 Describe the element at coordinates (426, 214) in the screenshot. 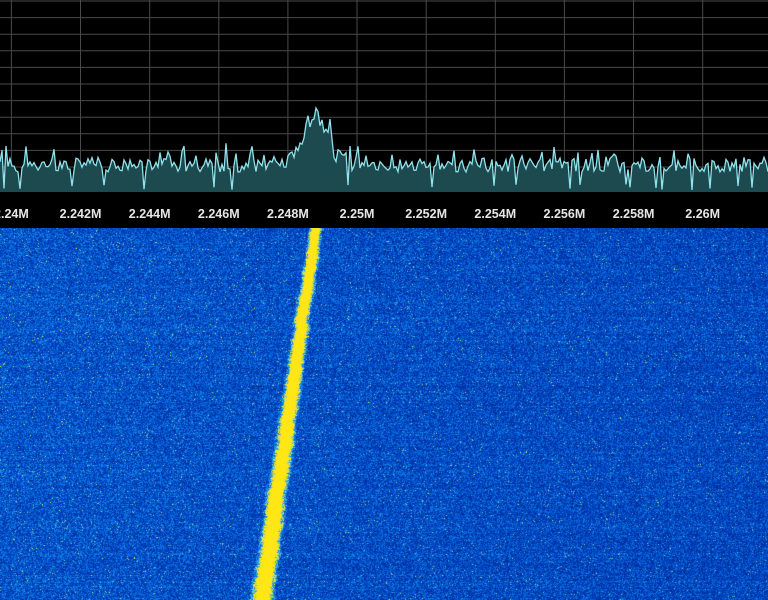

I see `freq-tick-label: 2.252M` at that location.